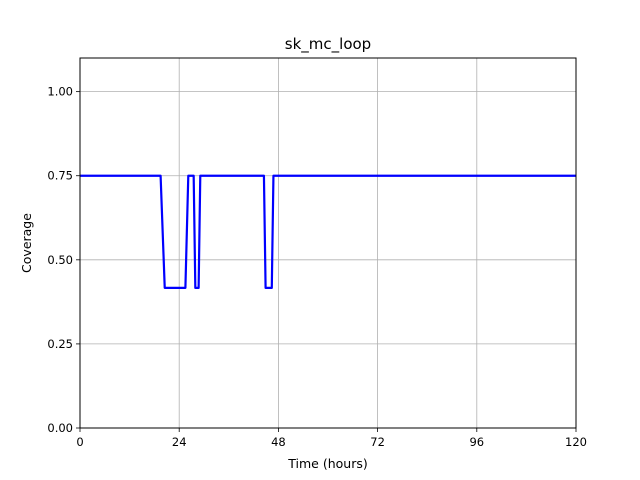 The width and height of the screenshot is (640, 480). What do you see at coordinates (26, 243) in the screenshot?
I see `y-axis-label: Coverage` at bounding box center [26, 243].